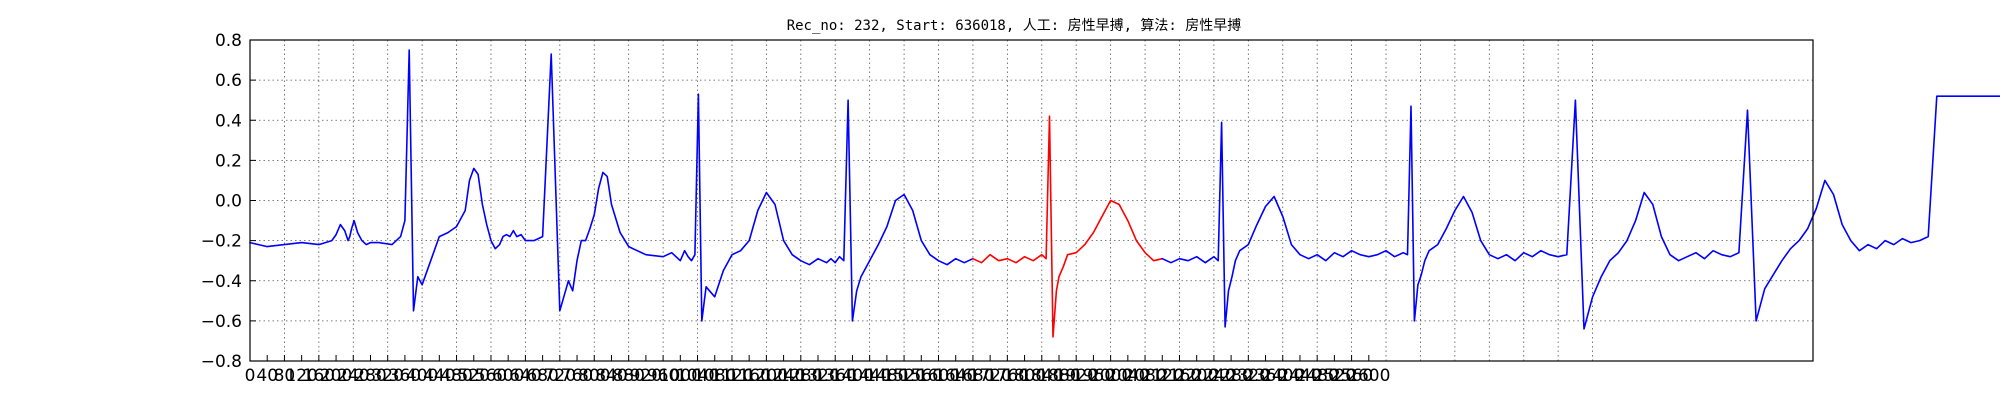 Image resolution: width=2000 pixels, height=400 pixels. What do you see at coordinates (766, 376) in the screenshot?
I see `x-tick-label: 1200` at bounding box center [766, 376].